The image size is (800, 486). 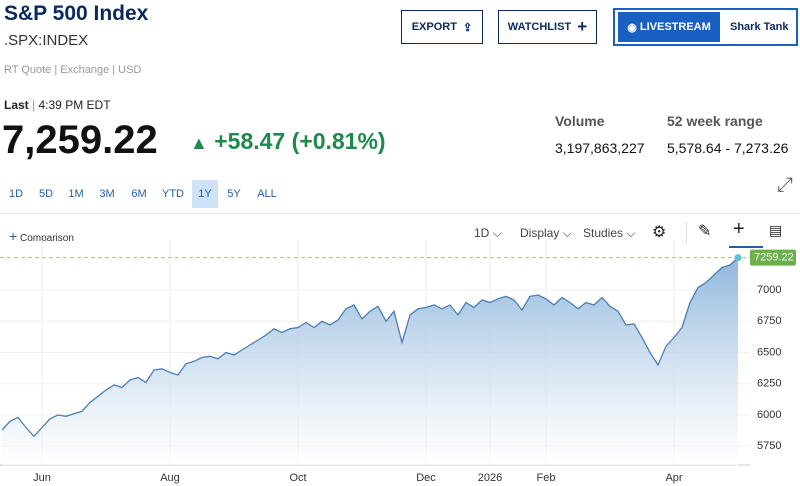 I want to click on studies-button: Studies ⌵, so click(x=609, y=233).